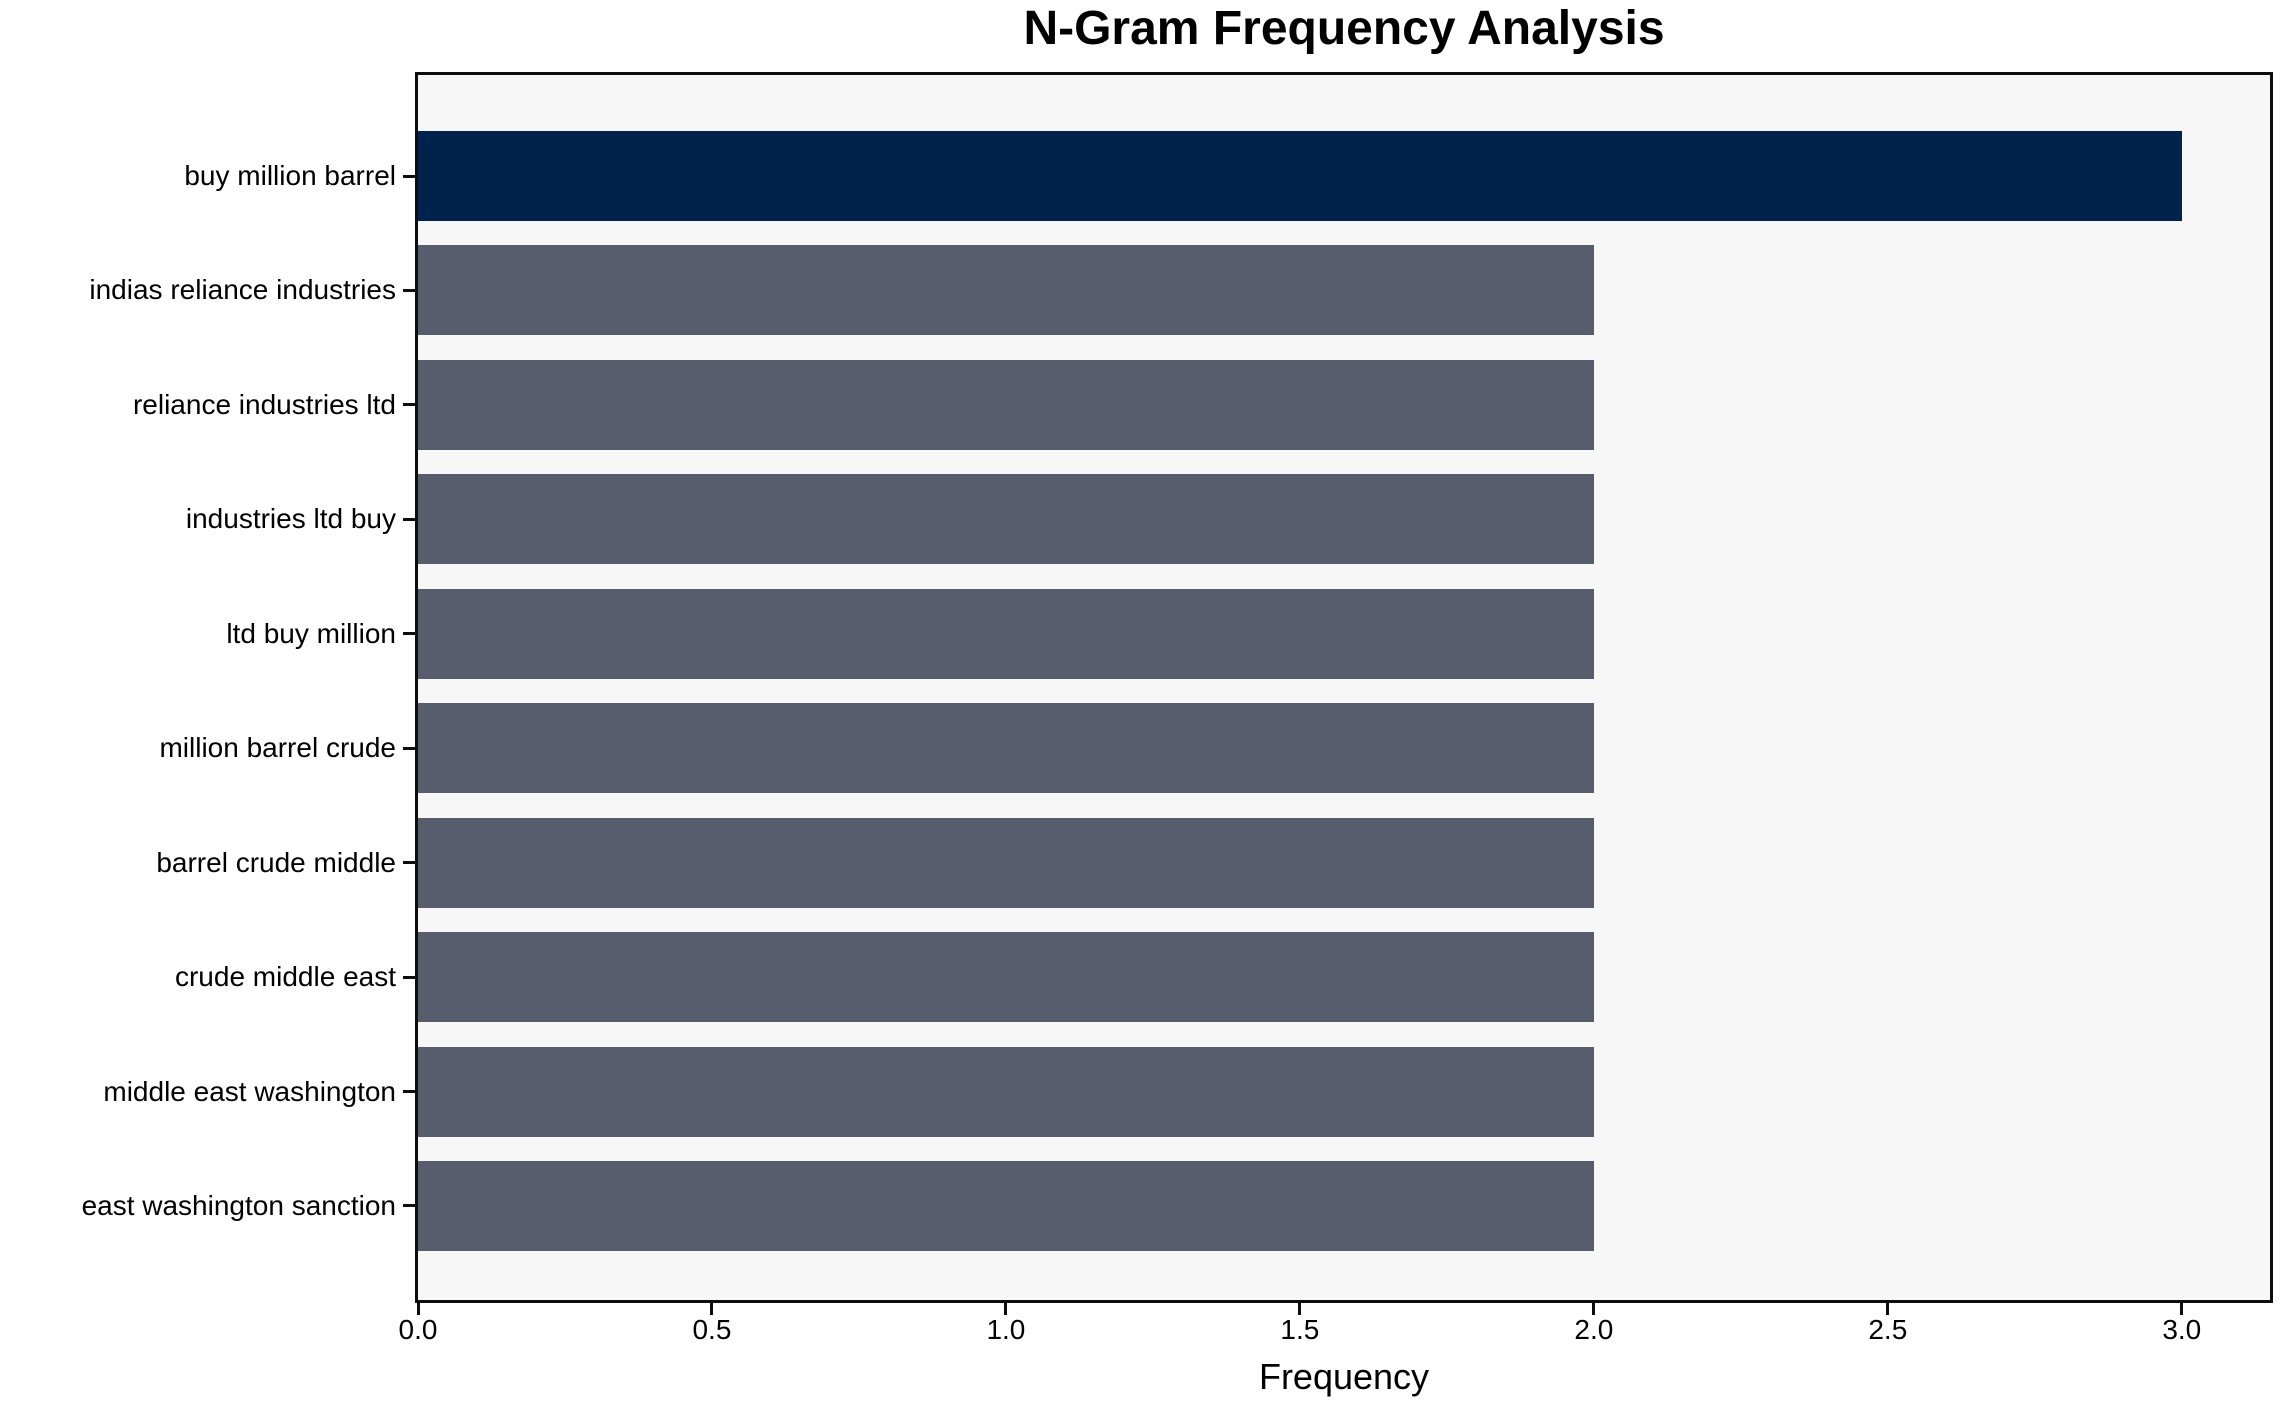 The width and height of the screenshot is (2294, 1414). Describe the element at coordinates (277, 748) in the screenshot. I see `y-tick-label: million barrel crude` at that location.